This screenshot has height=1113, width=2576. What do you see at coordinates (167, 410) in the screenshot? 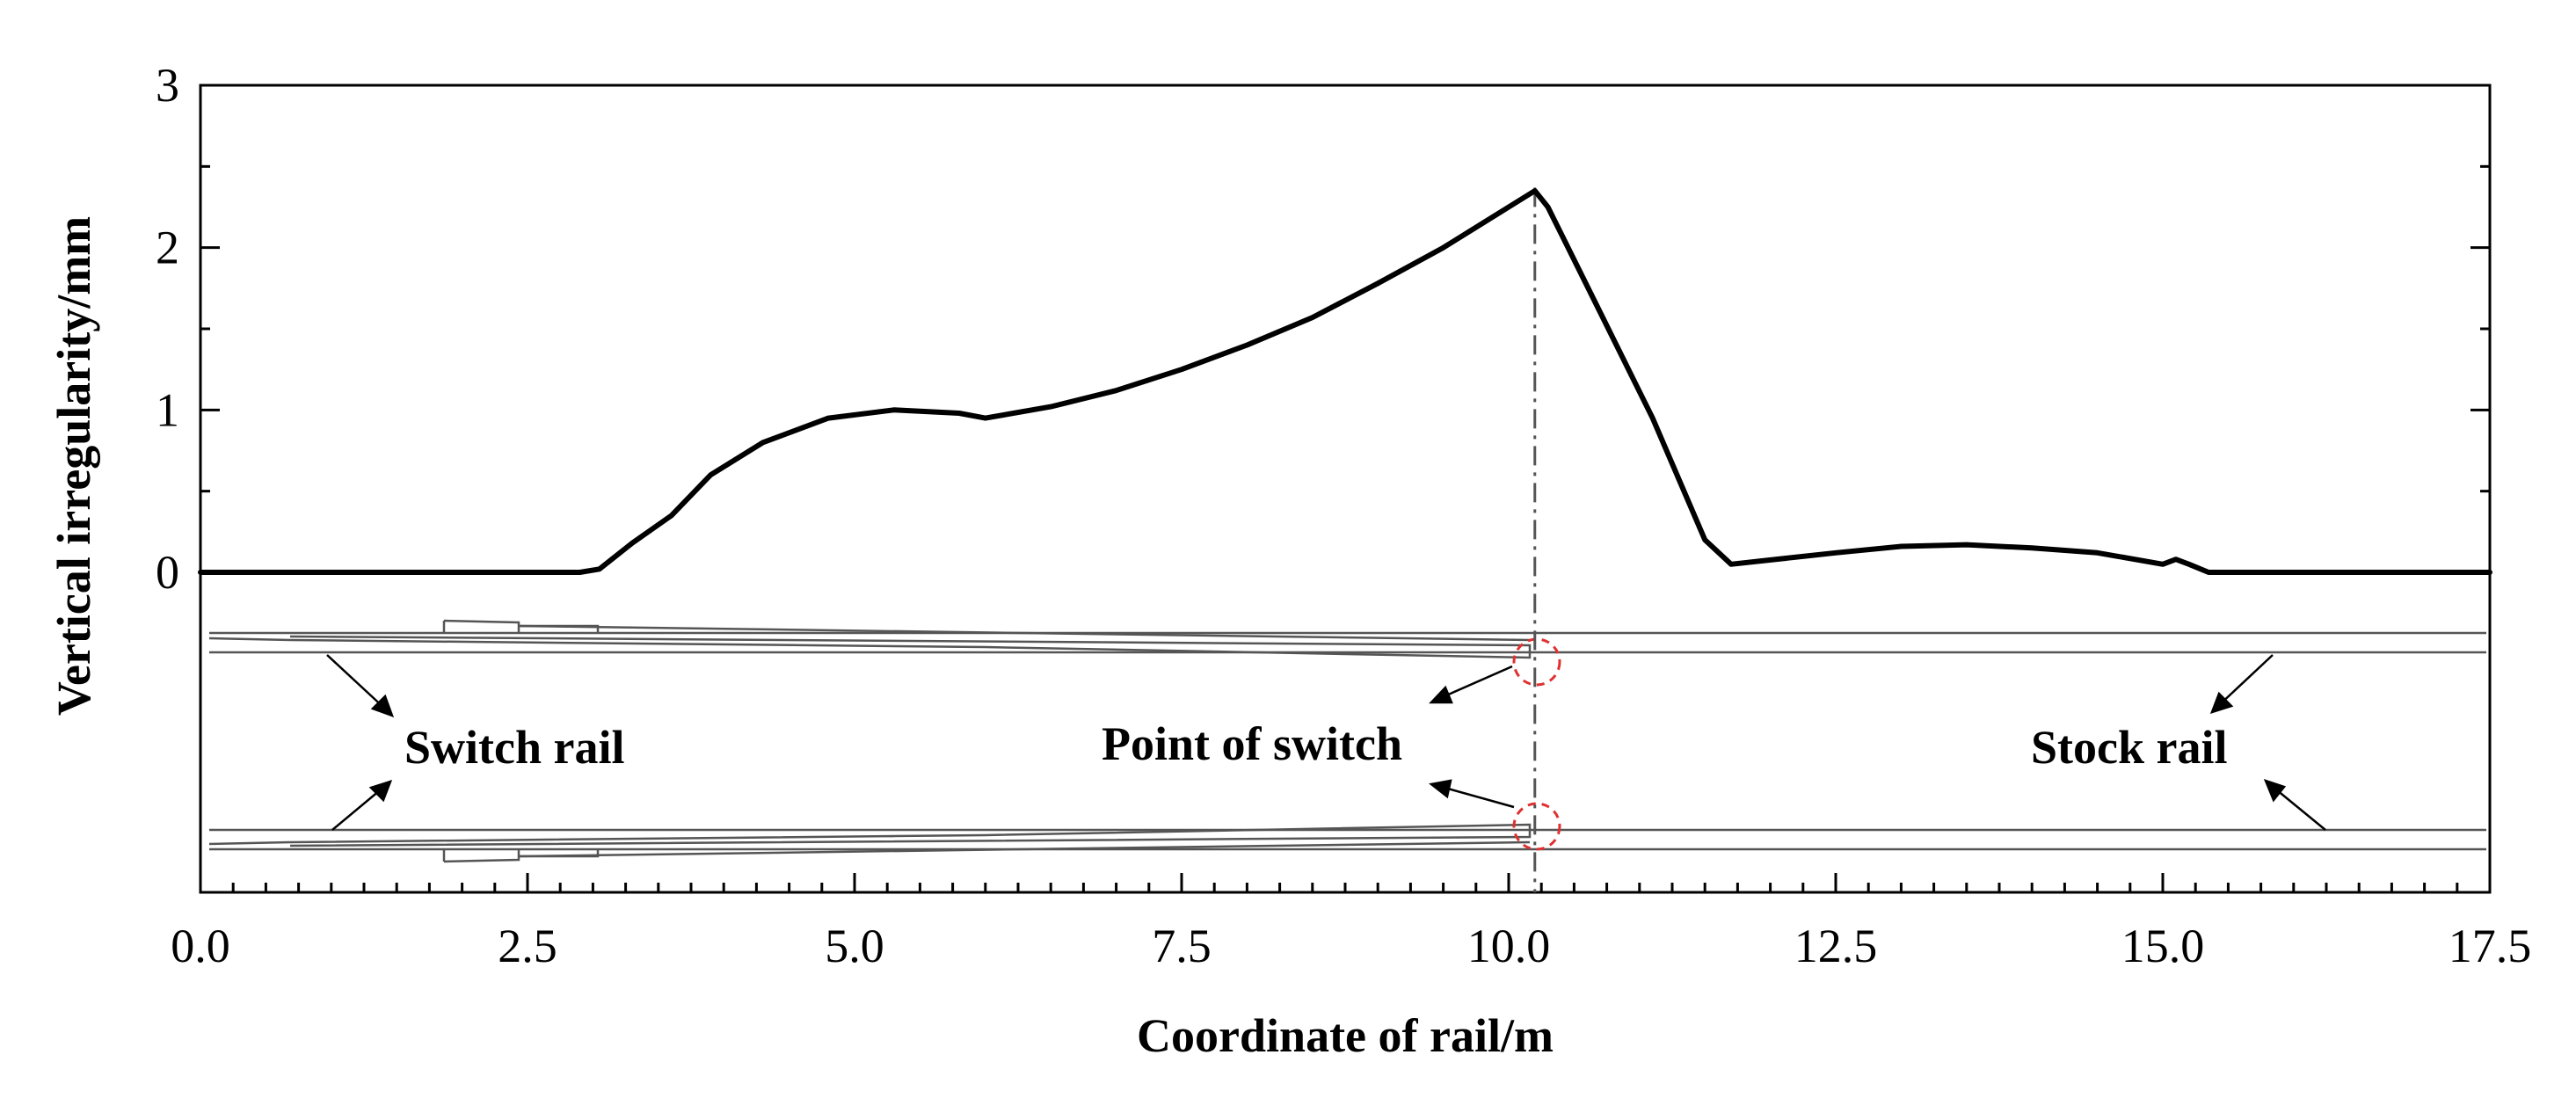
I see `y-tick-label: 1` at bounding box center [167, 410].